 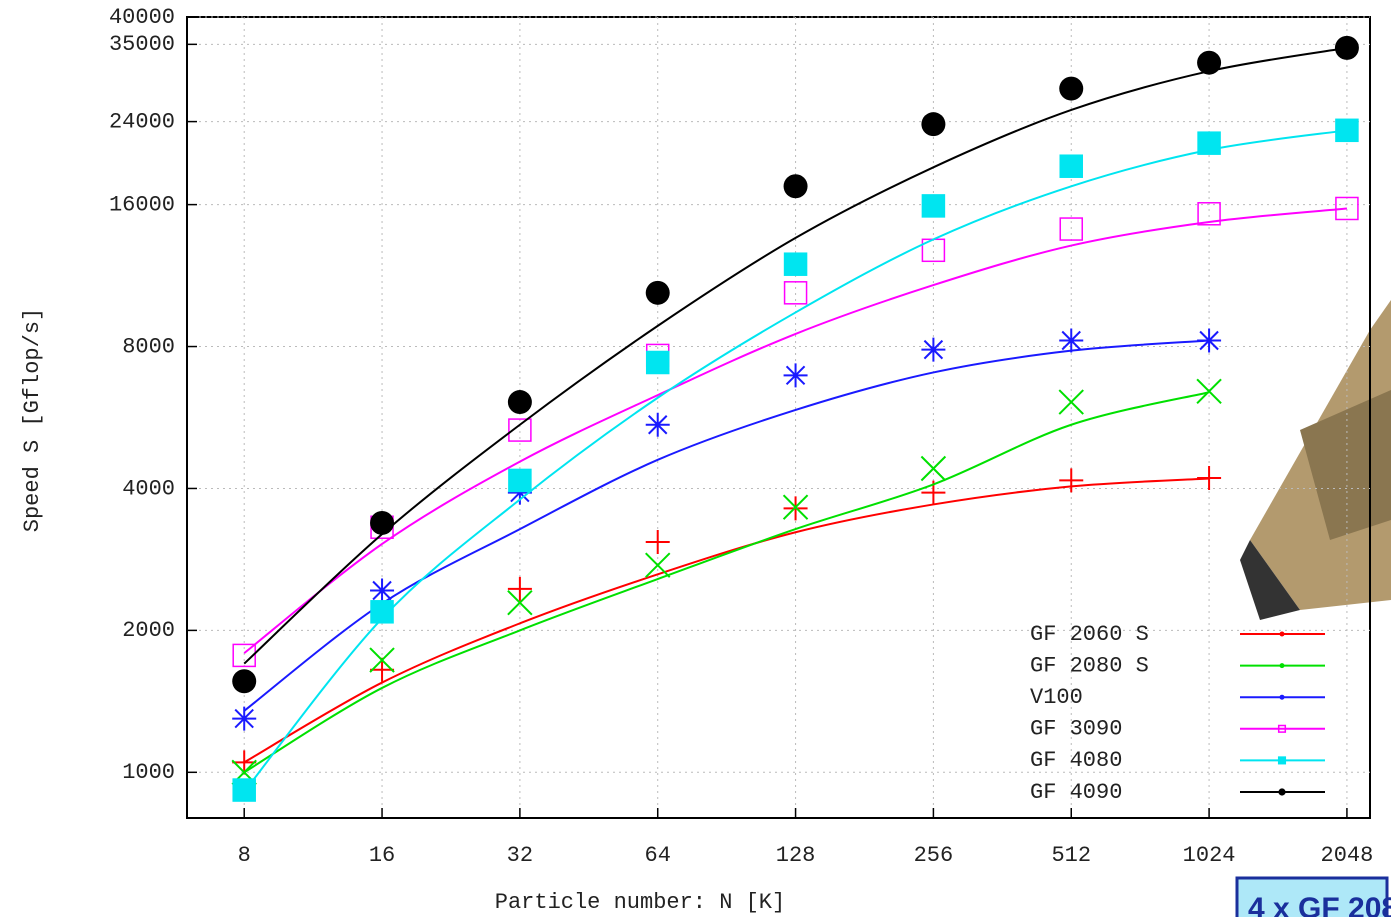 I want to click on y-tick-label: 2000, so click(x=148, y=630).